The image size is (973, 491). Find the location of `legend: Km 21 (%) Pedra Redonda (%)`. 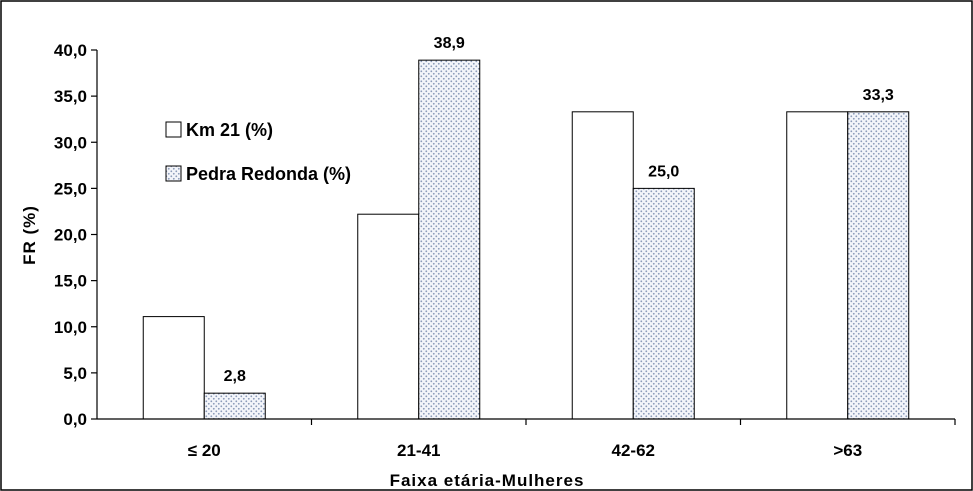

legend: Km 21 (%) Pedra Redonda (%) is located at coordinates (258, 152).